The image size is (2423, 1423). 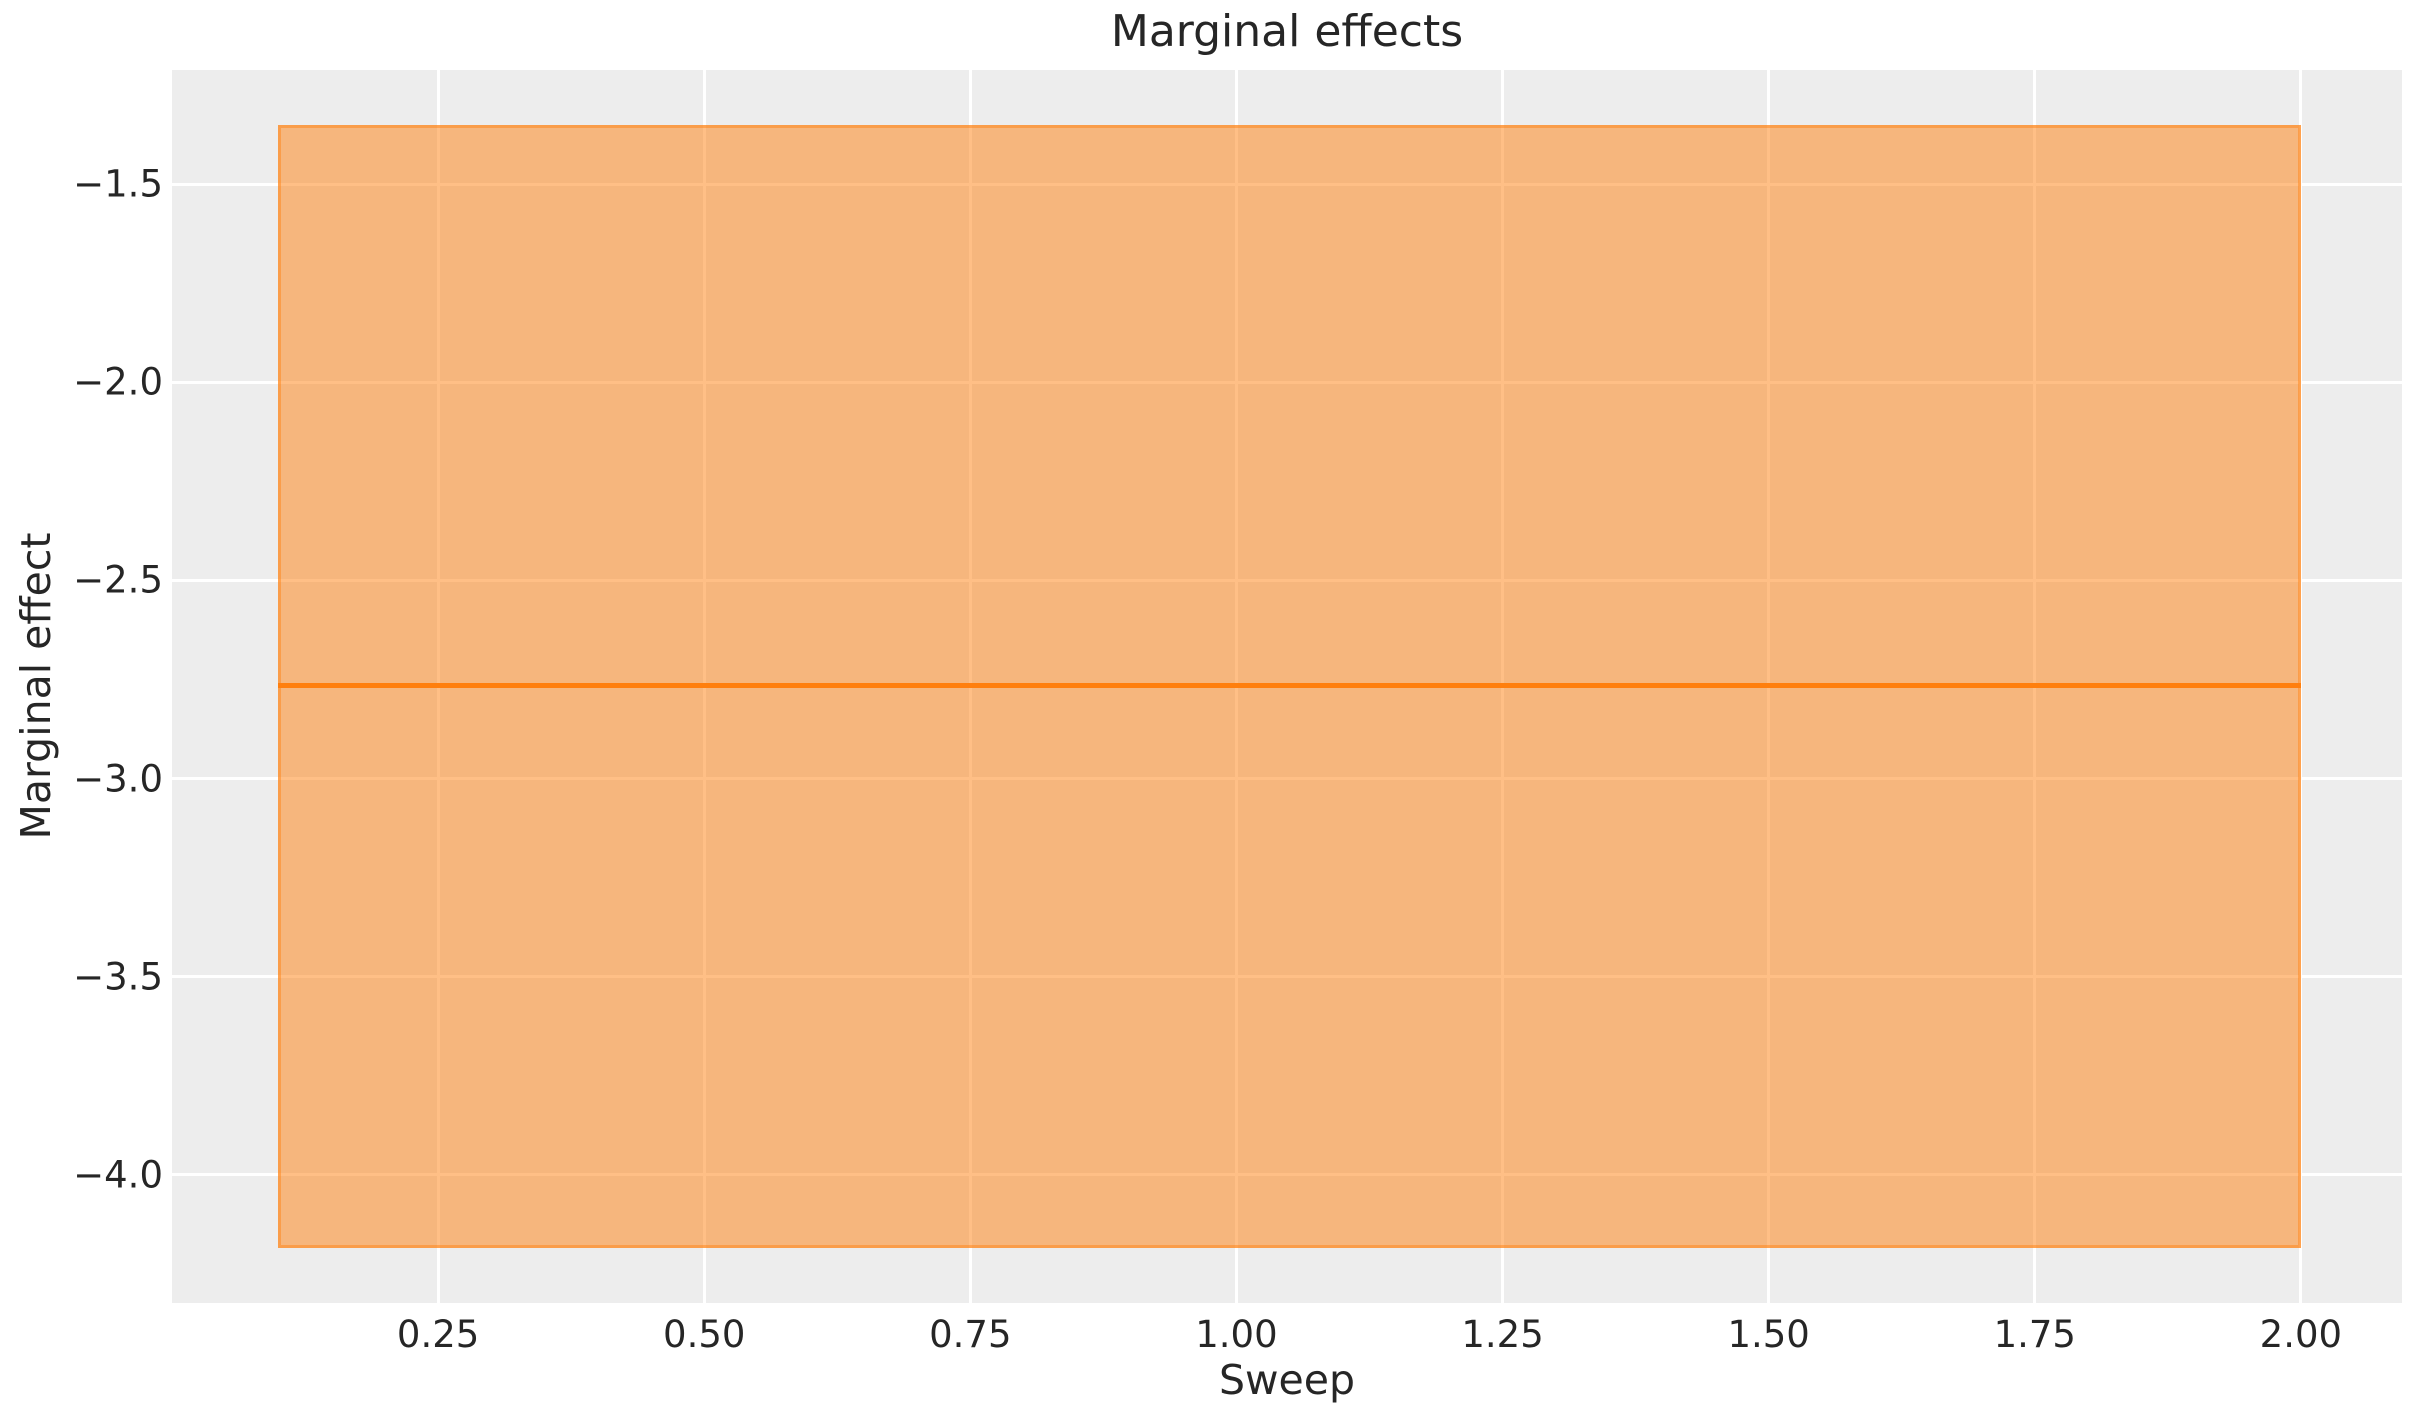 I want to click on x-tick-label: 2.00, so click(x=2301, y=1334).